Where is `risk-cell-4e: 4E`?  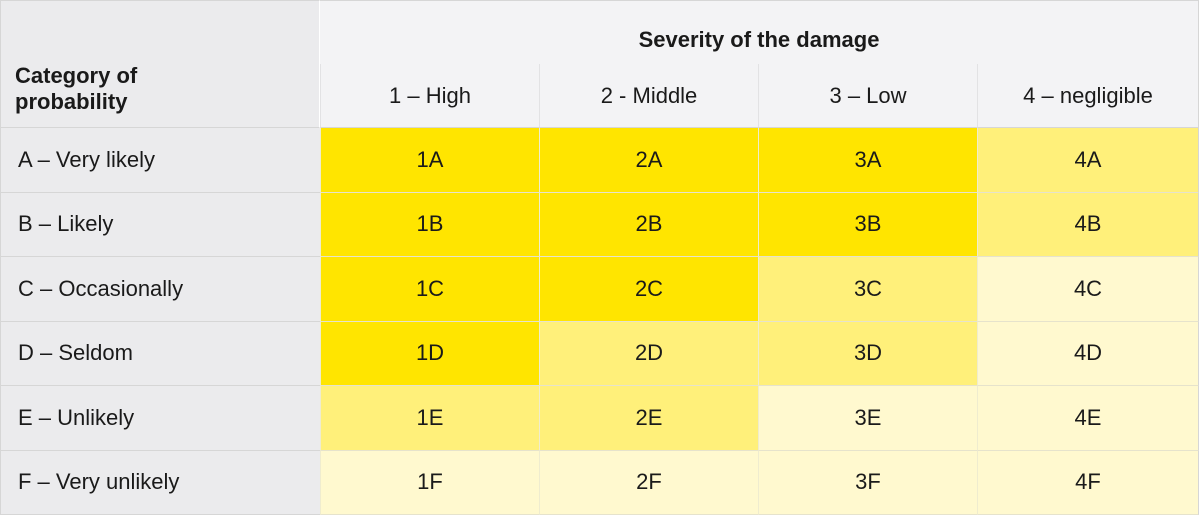 risk-cell-4e: 4E is located at coordinates (1088, 418).